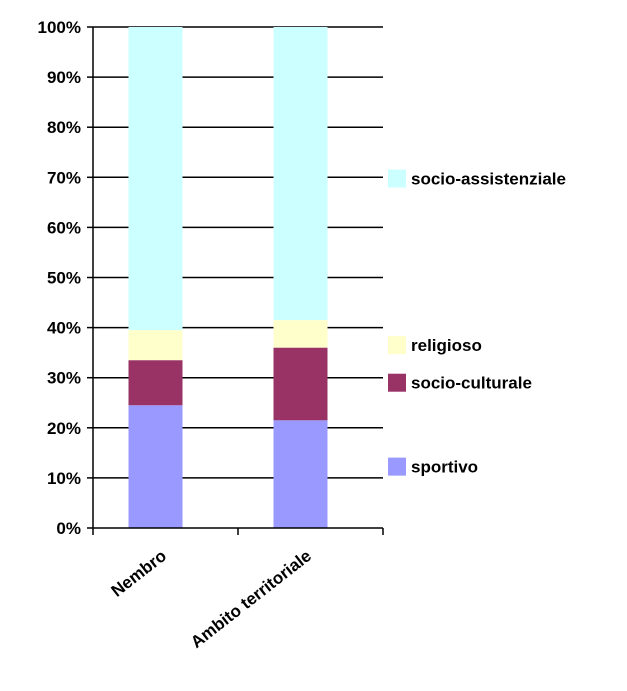 The height and width of the screenshot is (691, 627). What do you see at coordinates (444, 467) in the screenshot?
I see `legend-label: sportivo` at bounding box center [444, 467].